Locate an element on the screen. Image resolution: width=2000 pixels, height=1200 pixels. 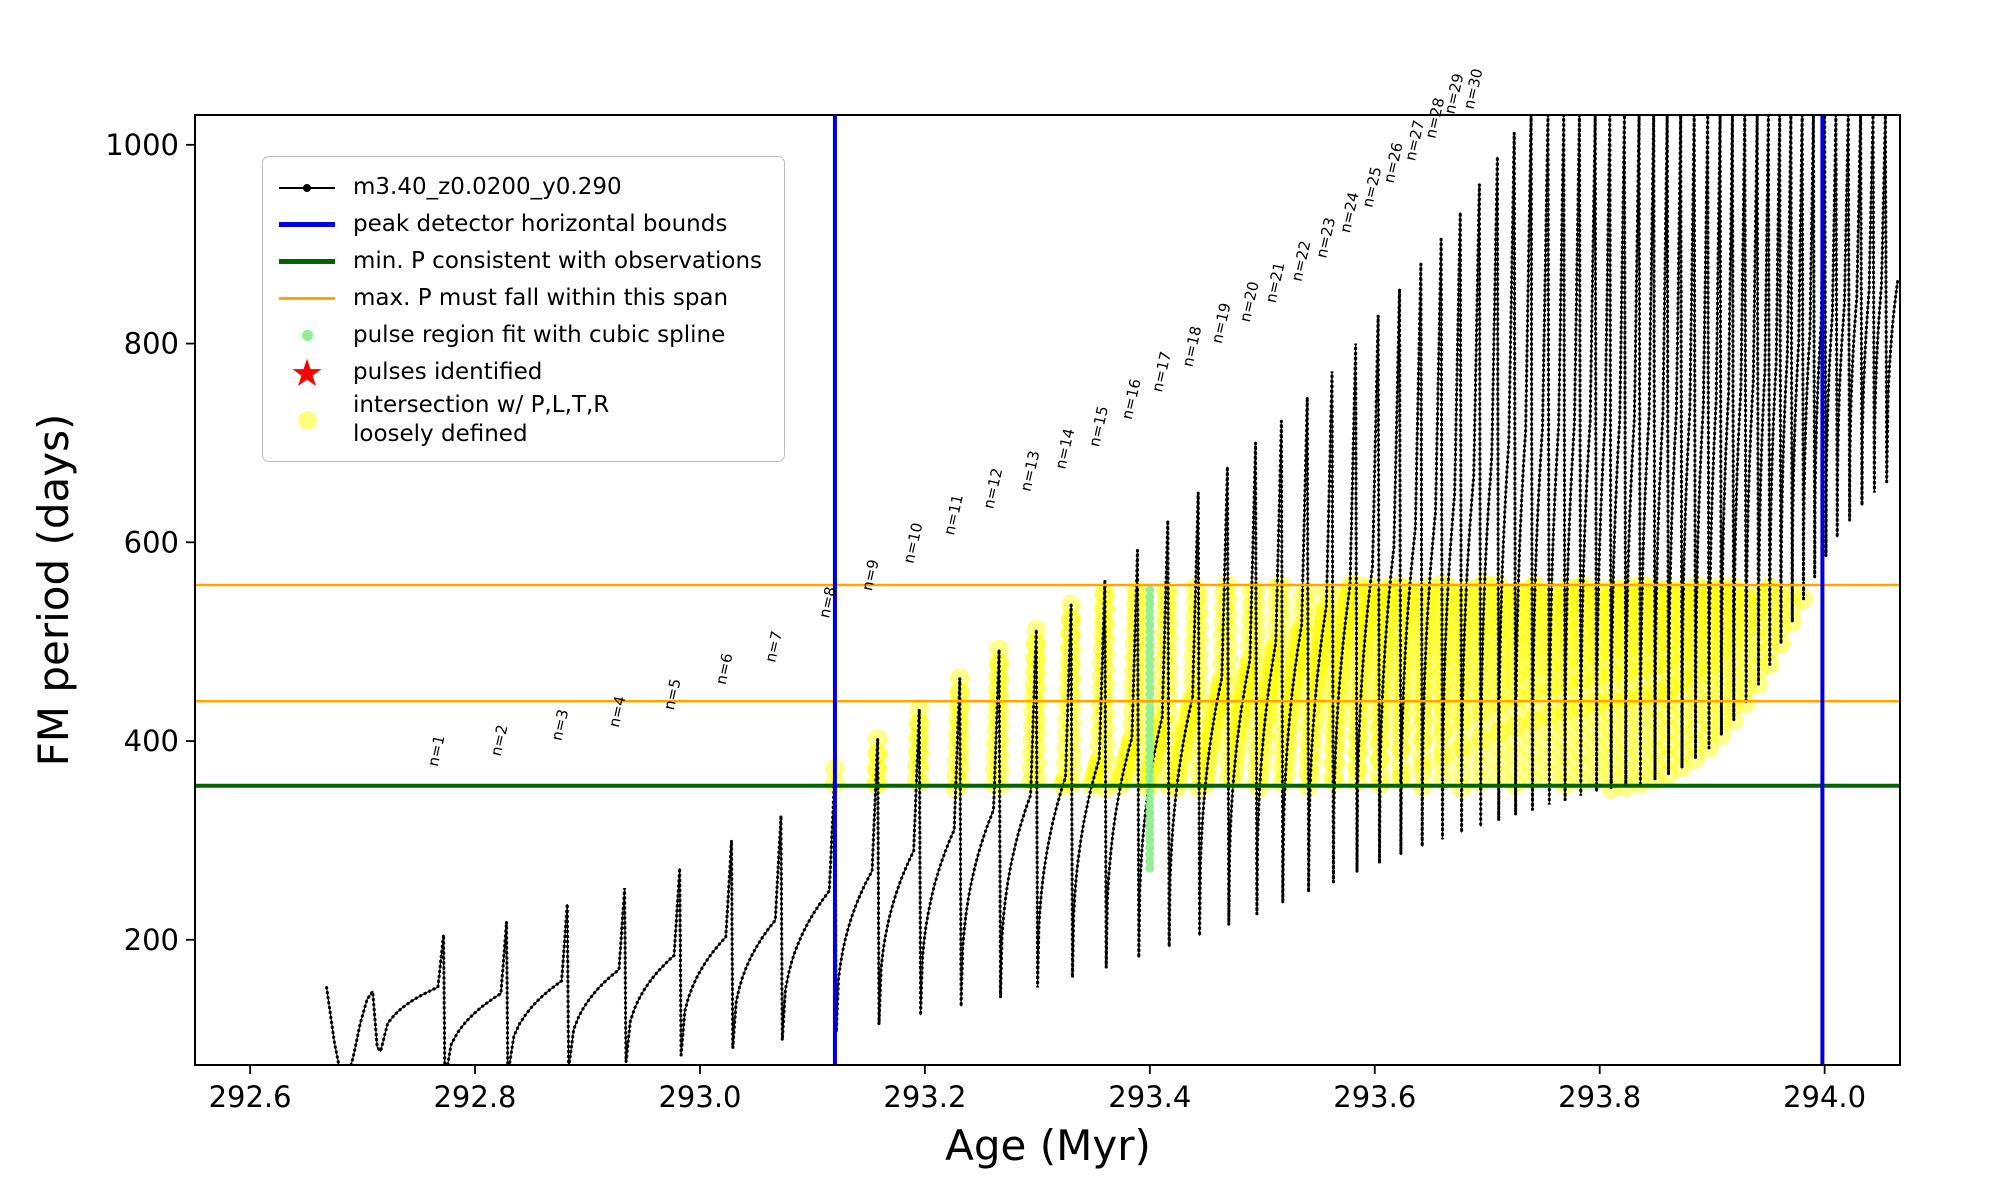
pulse-label-n16: n=16 is located at coordinates (1131, 399).